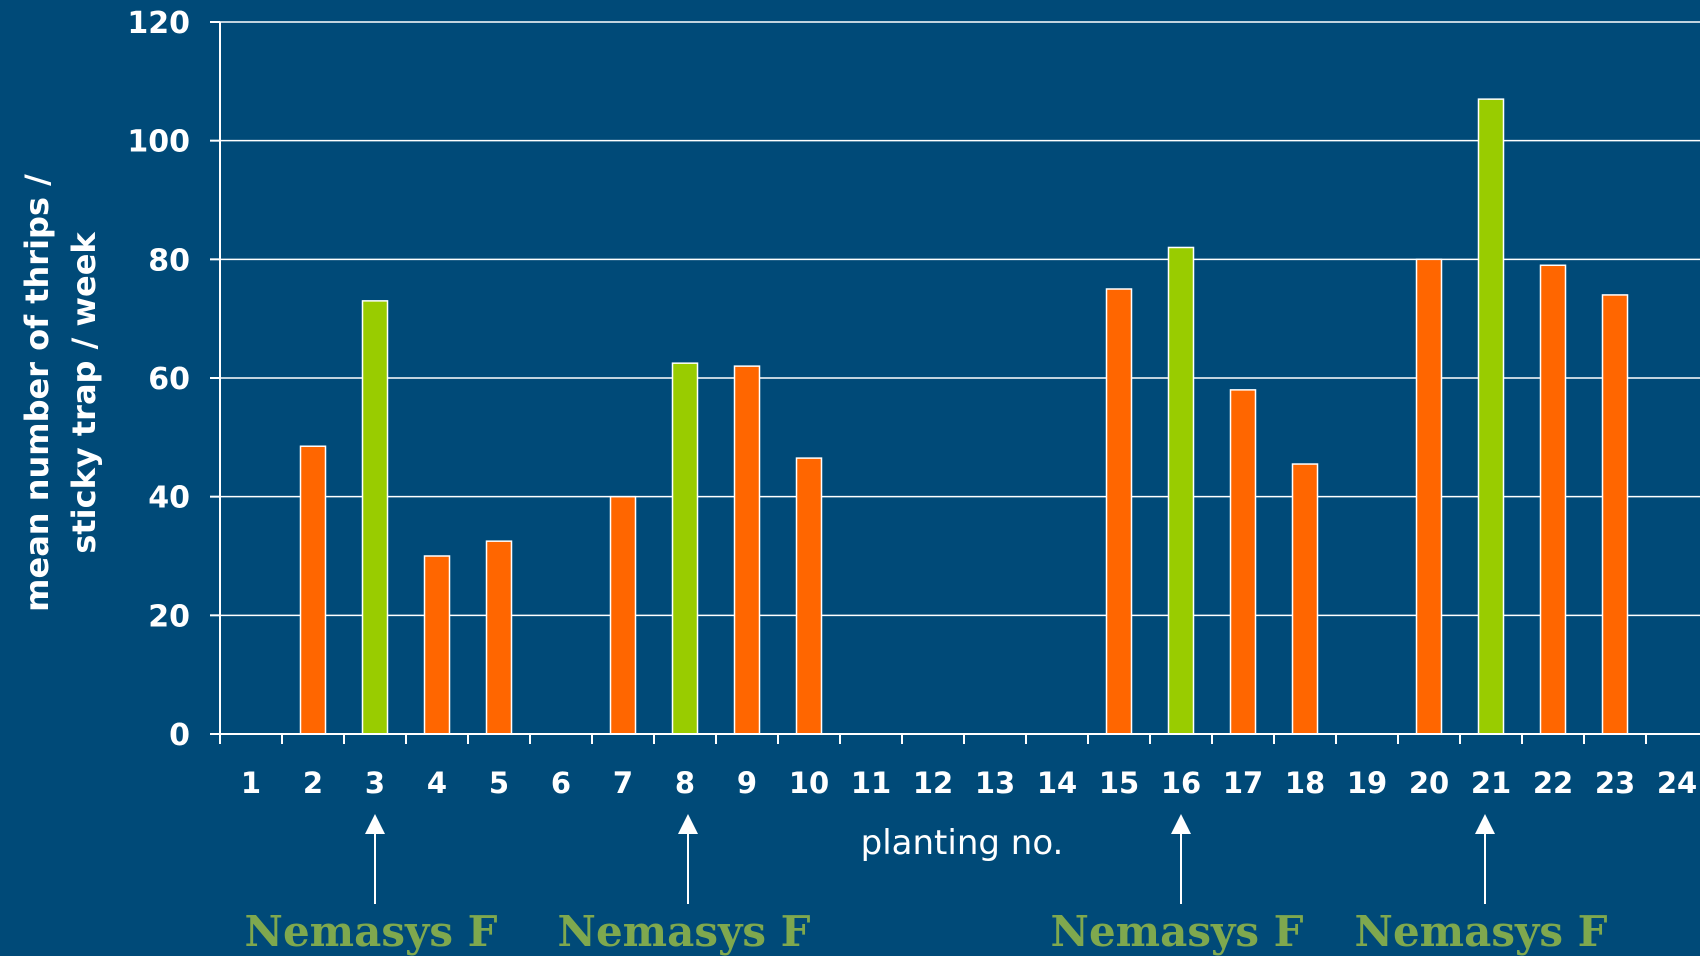 This screenshot has height=956, width=1700. Describe the element at coordinates (1181, 783) in the screenshot. I see `x-tick-label: 16` at that location.